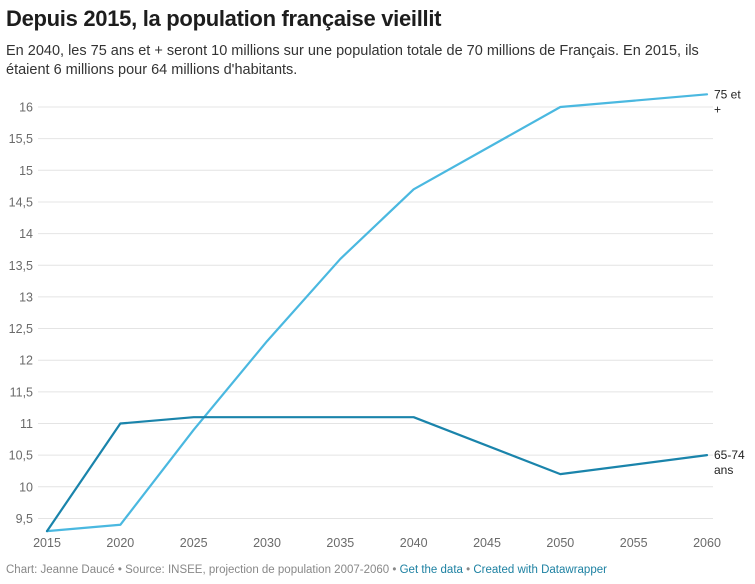  Describe the element at coordinates (414, 543) in the screenshot. I see `x-tick-label: 2040` at that location.